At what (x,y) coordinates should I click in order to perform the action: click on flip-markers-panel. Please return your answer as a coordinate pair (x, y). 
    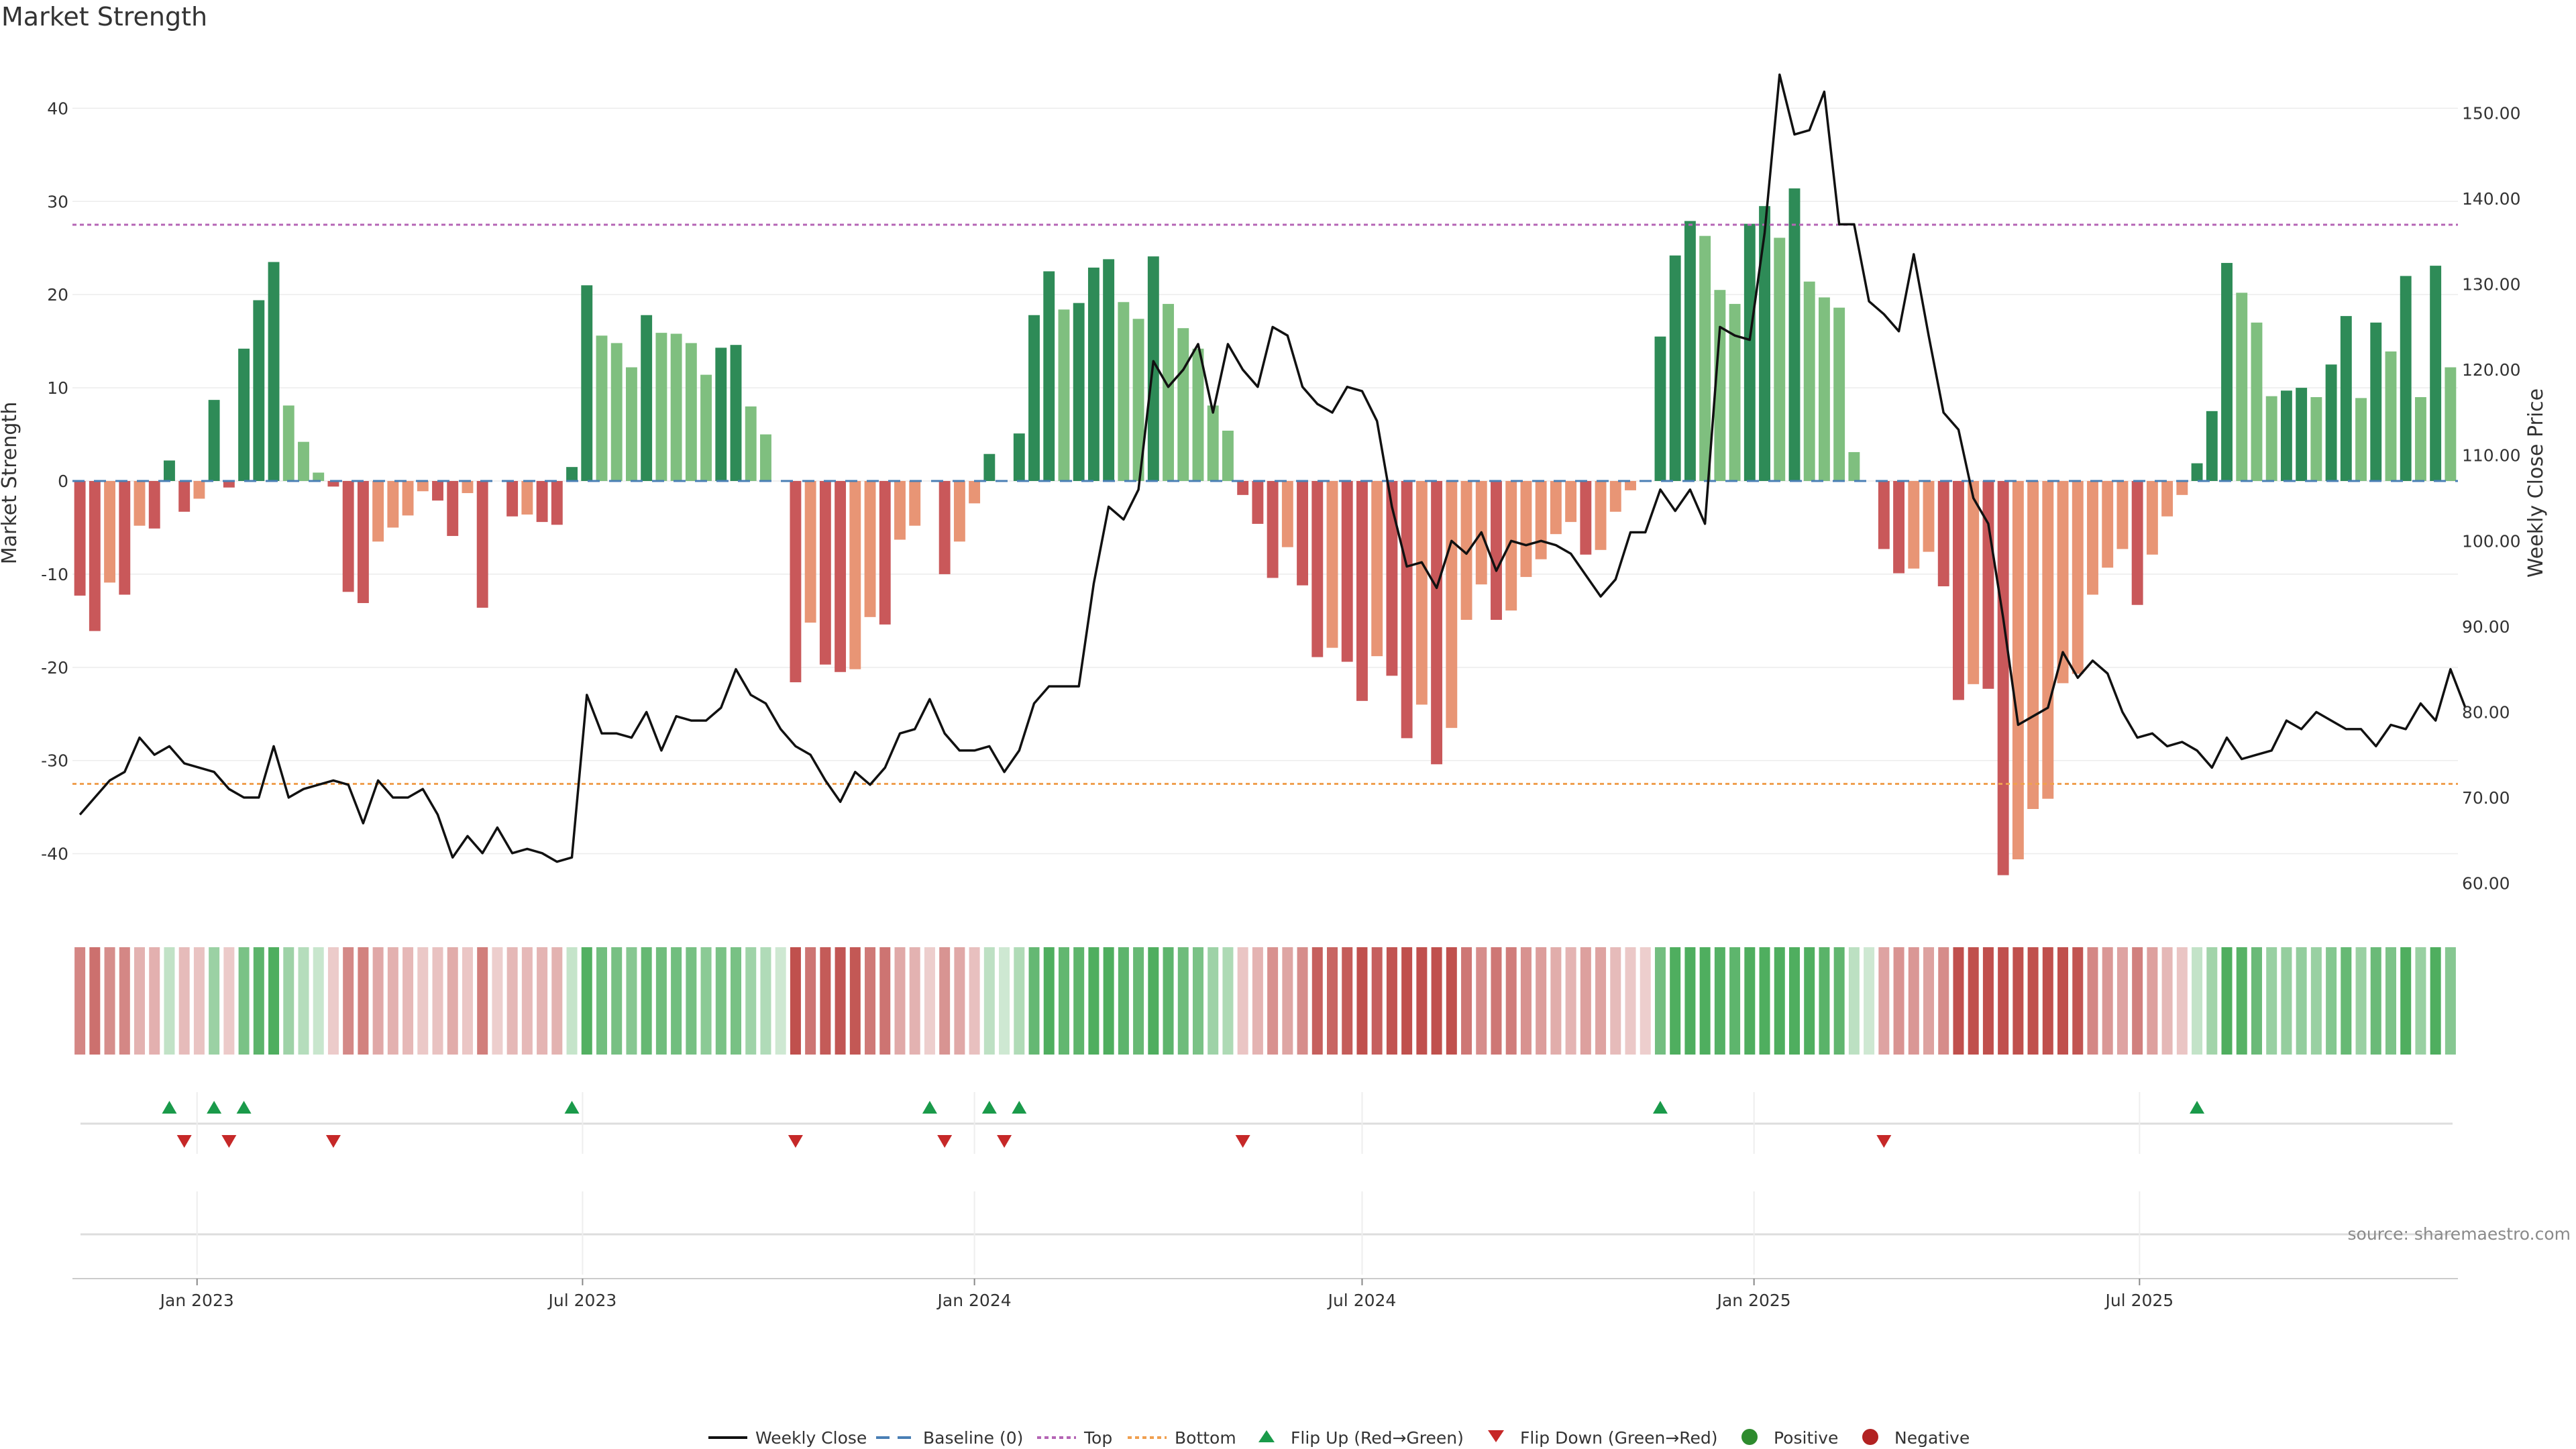
    Looking at the image, I should click on (1266, 1183).